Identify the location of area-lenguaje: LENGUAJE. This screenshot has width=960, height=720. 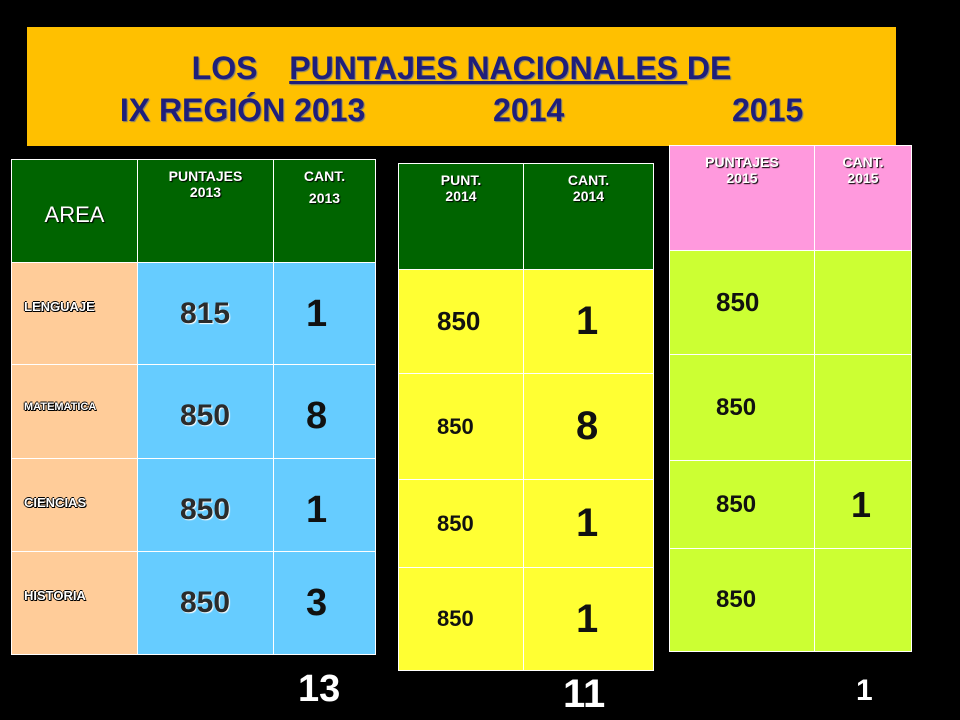
(74, 313).